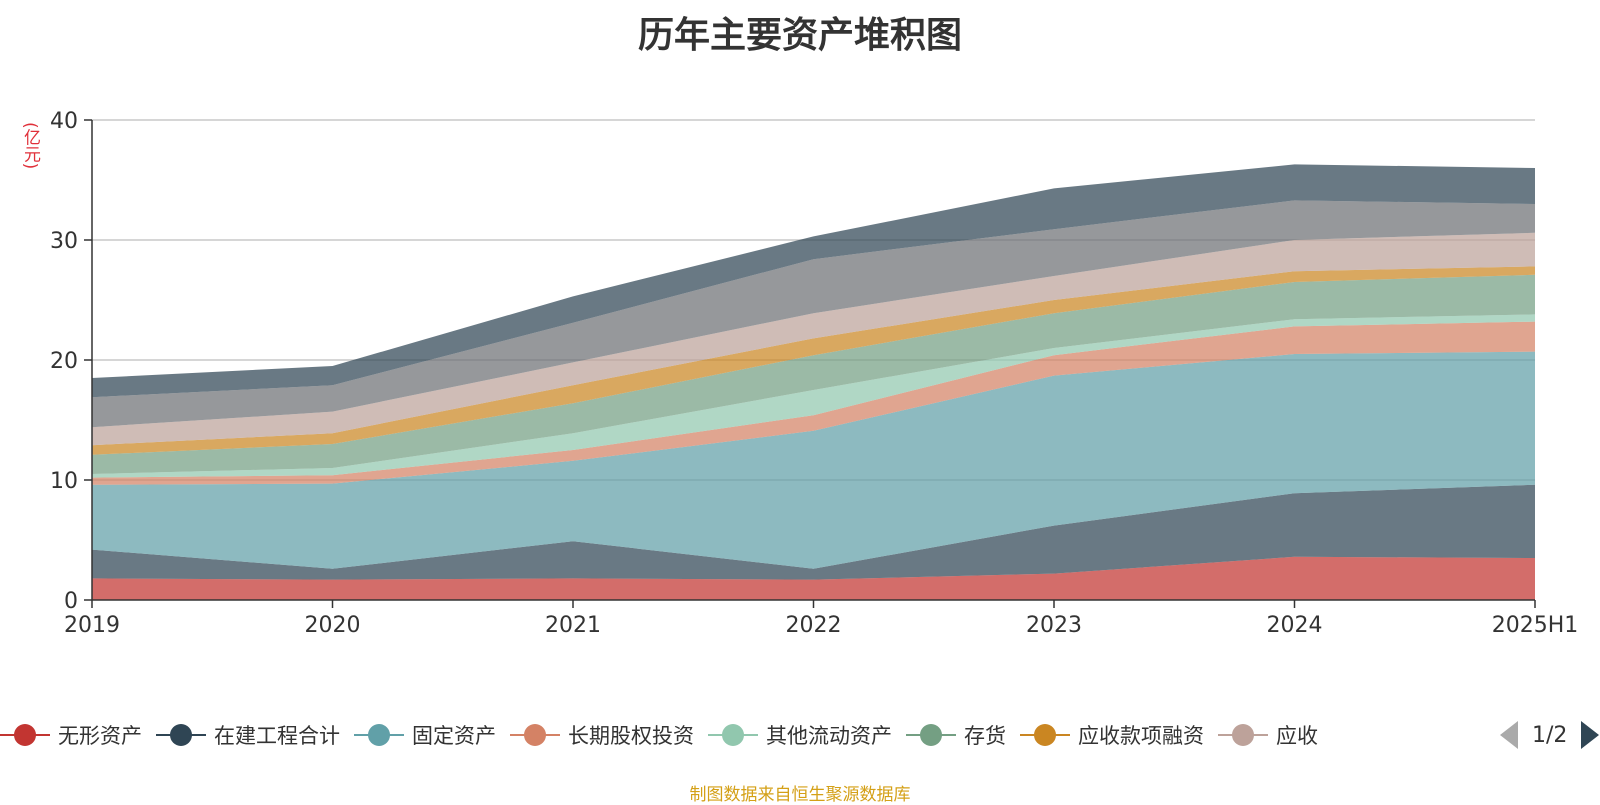  What do you see at coordinates (333, 625) in the screenshot?
I see `x-tick-label: 2020` at bounding box center [333, 625].